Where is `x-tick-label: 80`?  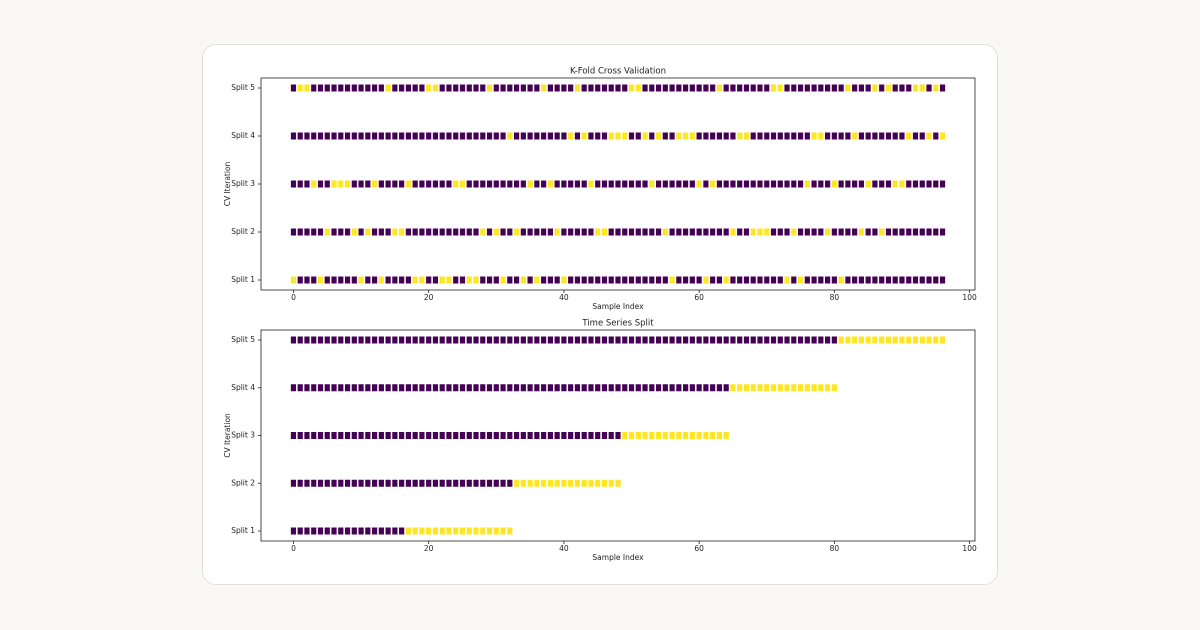 x-tick-label: 80 is located at coordinates (835, 297).